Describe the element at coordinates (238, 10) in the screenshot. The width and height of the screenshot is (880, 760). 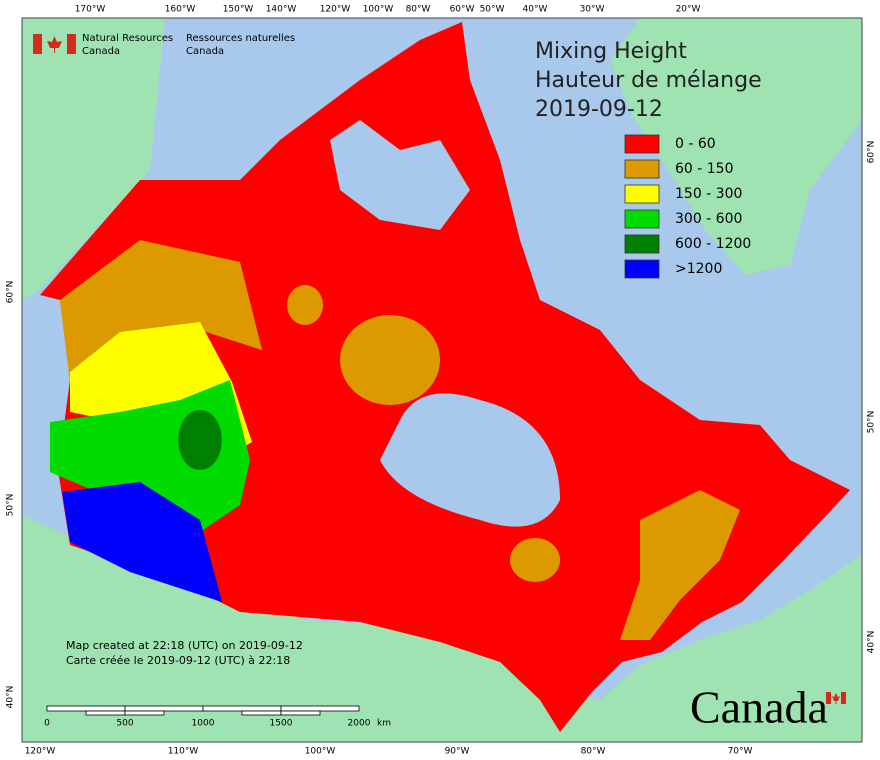
I see `longitude-label: 150°W` at that location.